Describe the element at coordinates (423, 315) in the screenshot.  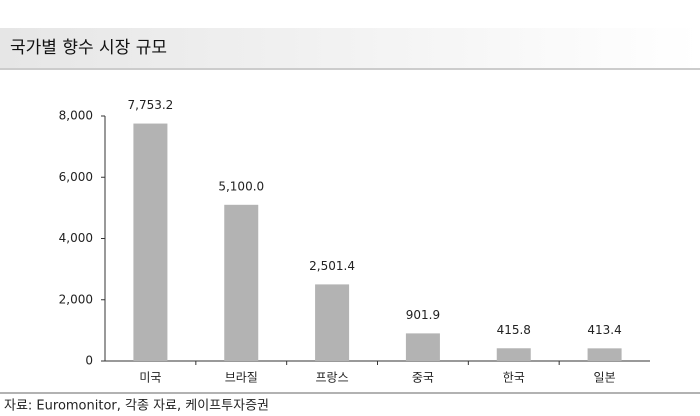
I see `value-label: 901.9` at that location.